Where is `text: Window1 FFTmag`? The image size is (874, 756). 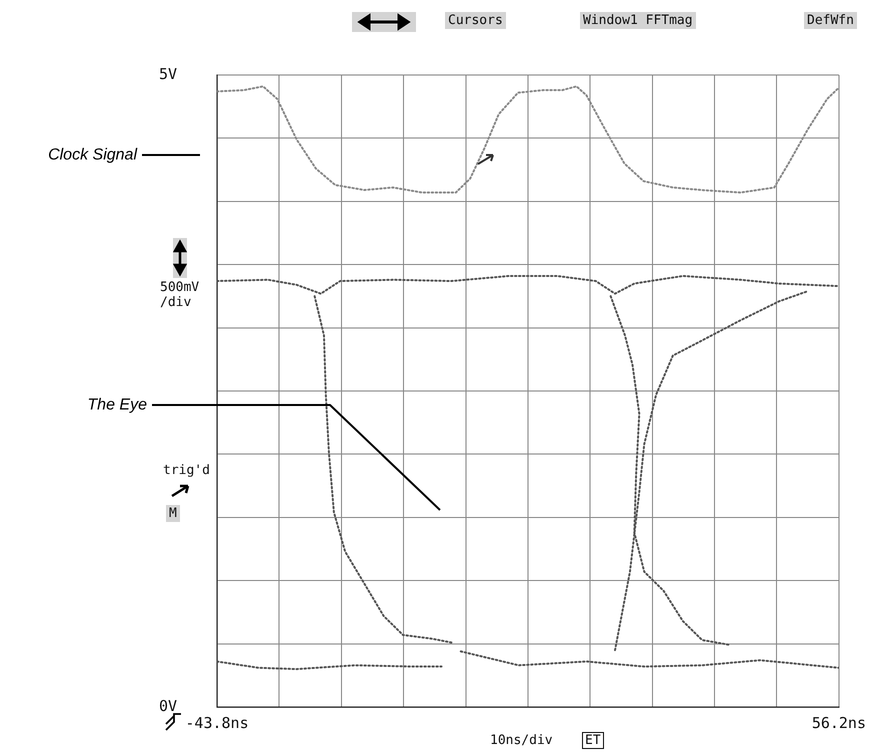 text: Window1 FFTmag is located at coordinates (638, 20).